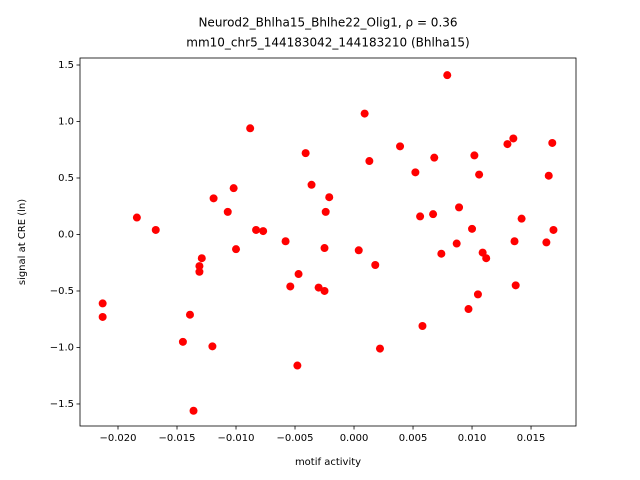  What do you see at coordinates (328, 462) in the screenshot?
I see `x-axis-label: motif activity` at bounding box center [328, 462].